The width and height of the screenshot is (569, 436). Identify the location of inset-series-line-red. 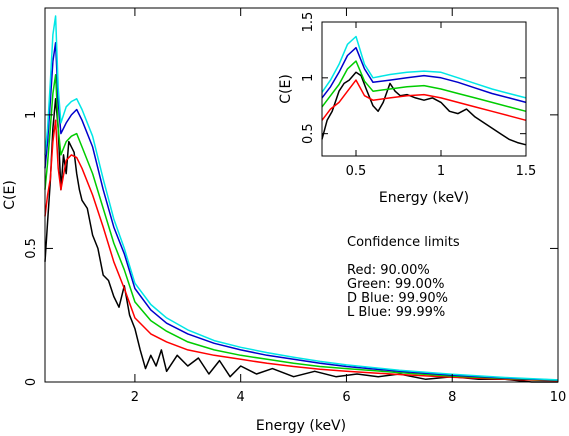
(424, 100).